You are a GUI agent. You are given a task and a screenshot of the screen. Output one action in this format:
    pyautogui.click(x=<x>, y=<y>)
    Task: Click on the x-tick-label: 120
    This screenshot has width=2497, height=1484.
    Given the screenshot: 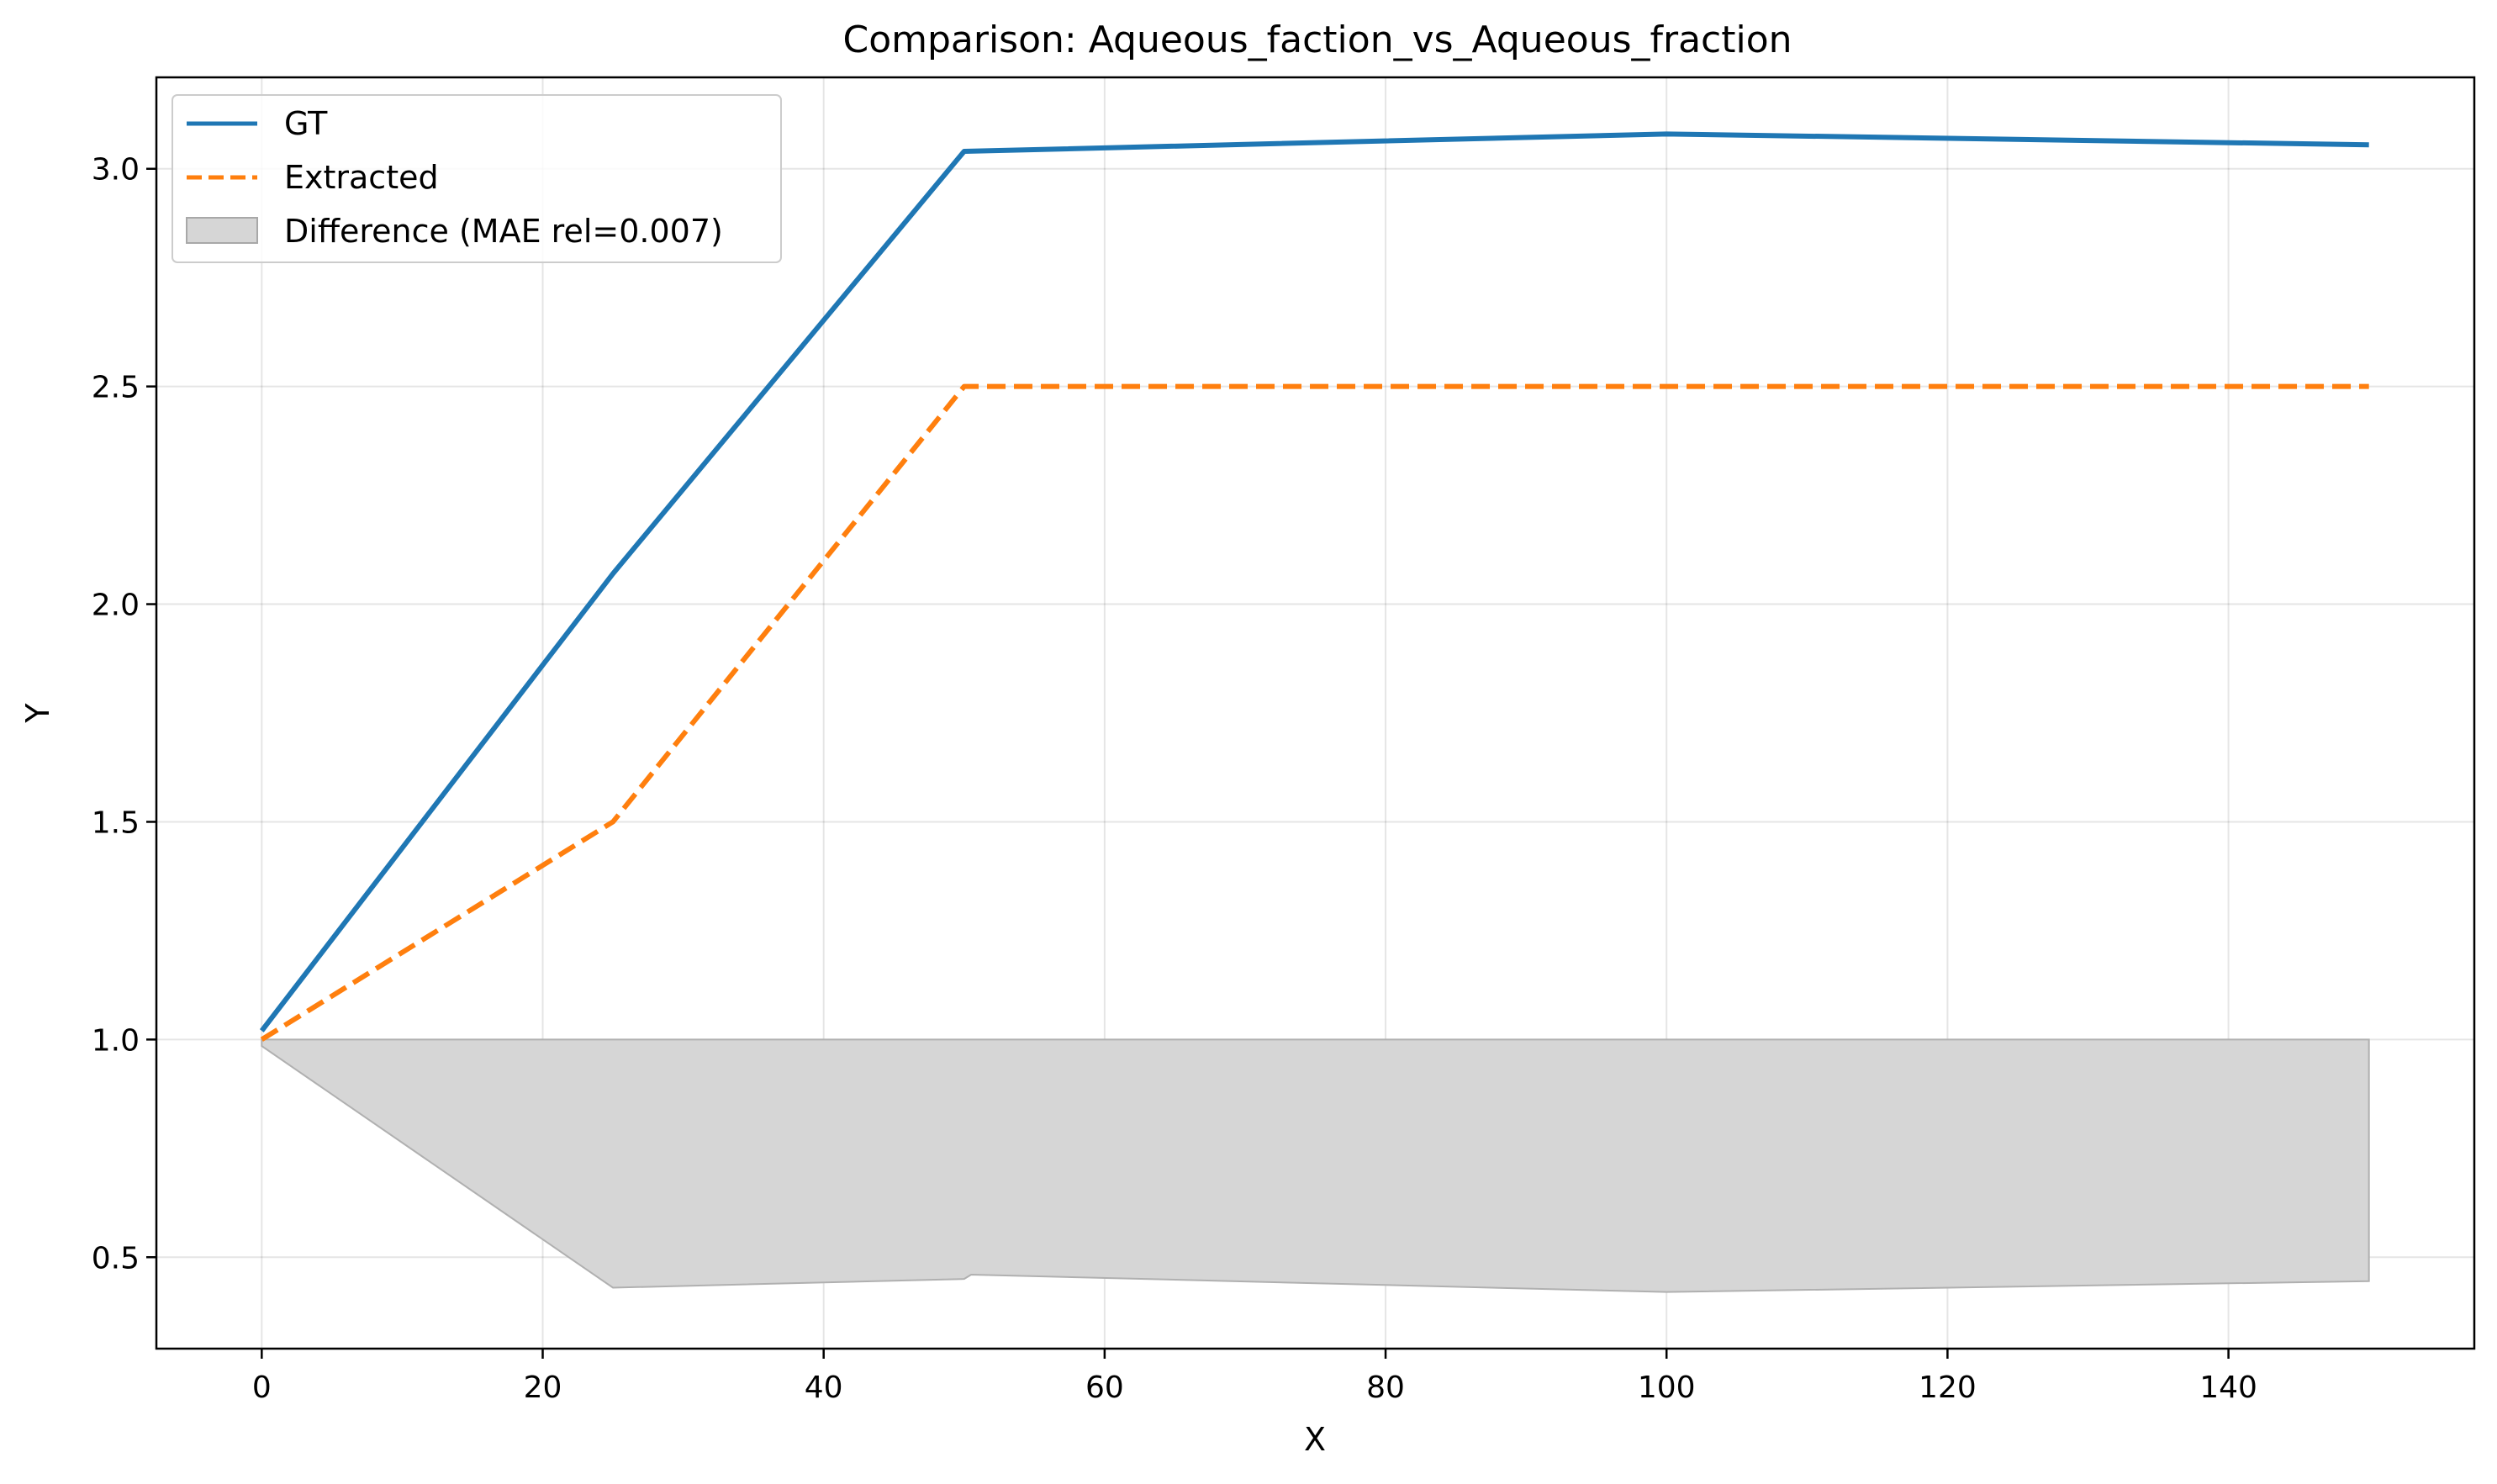 What is the action you would take?
    pyautogui.click(x=1948, y=1387)
    